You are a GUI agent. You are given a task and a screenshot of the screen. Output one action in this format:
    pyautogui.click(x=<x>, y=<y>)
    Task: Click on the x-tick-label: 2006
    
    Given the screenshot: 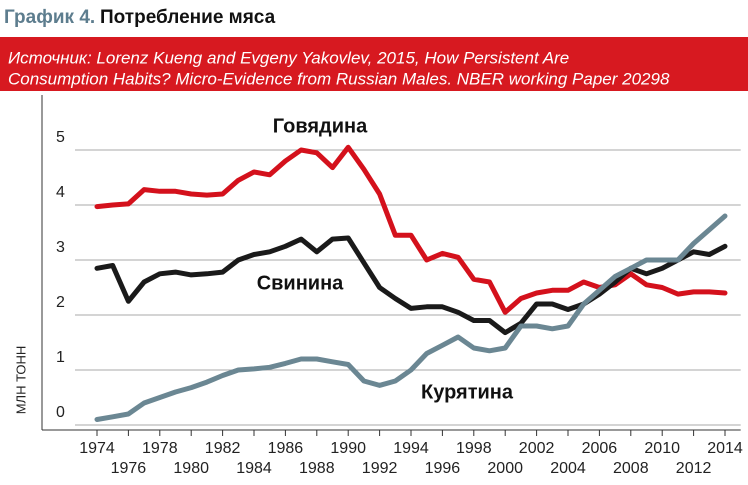 What is the action you would take?
    pyautogui.click(x=600, y=448)
    